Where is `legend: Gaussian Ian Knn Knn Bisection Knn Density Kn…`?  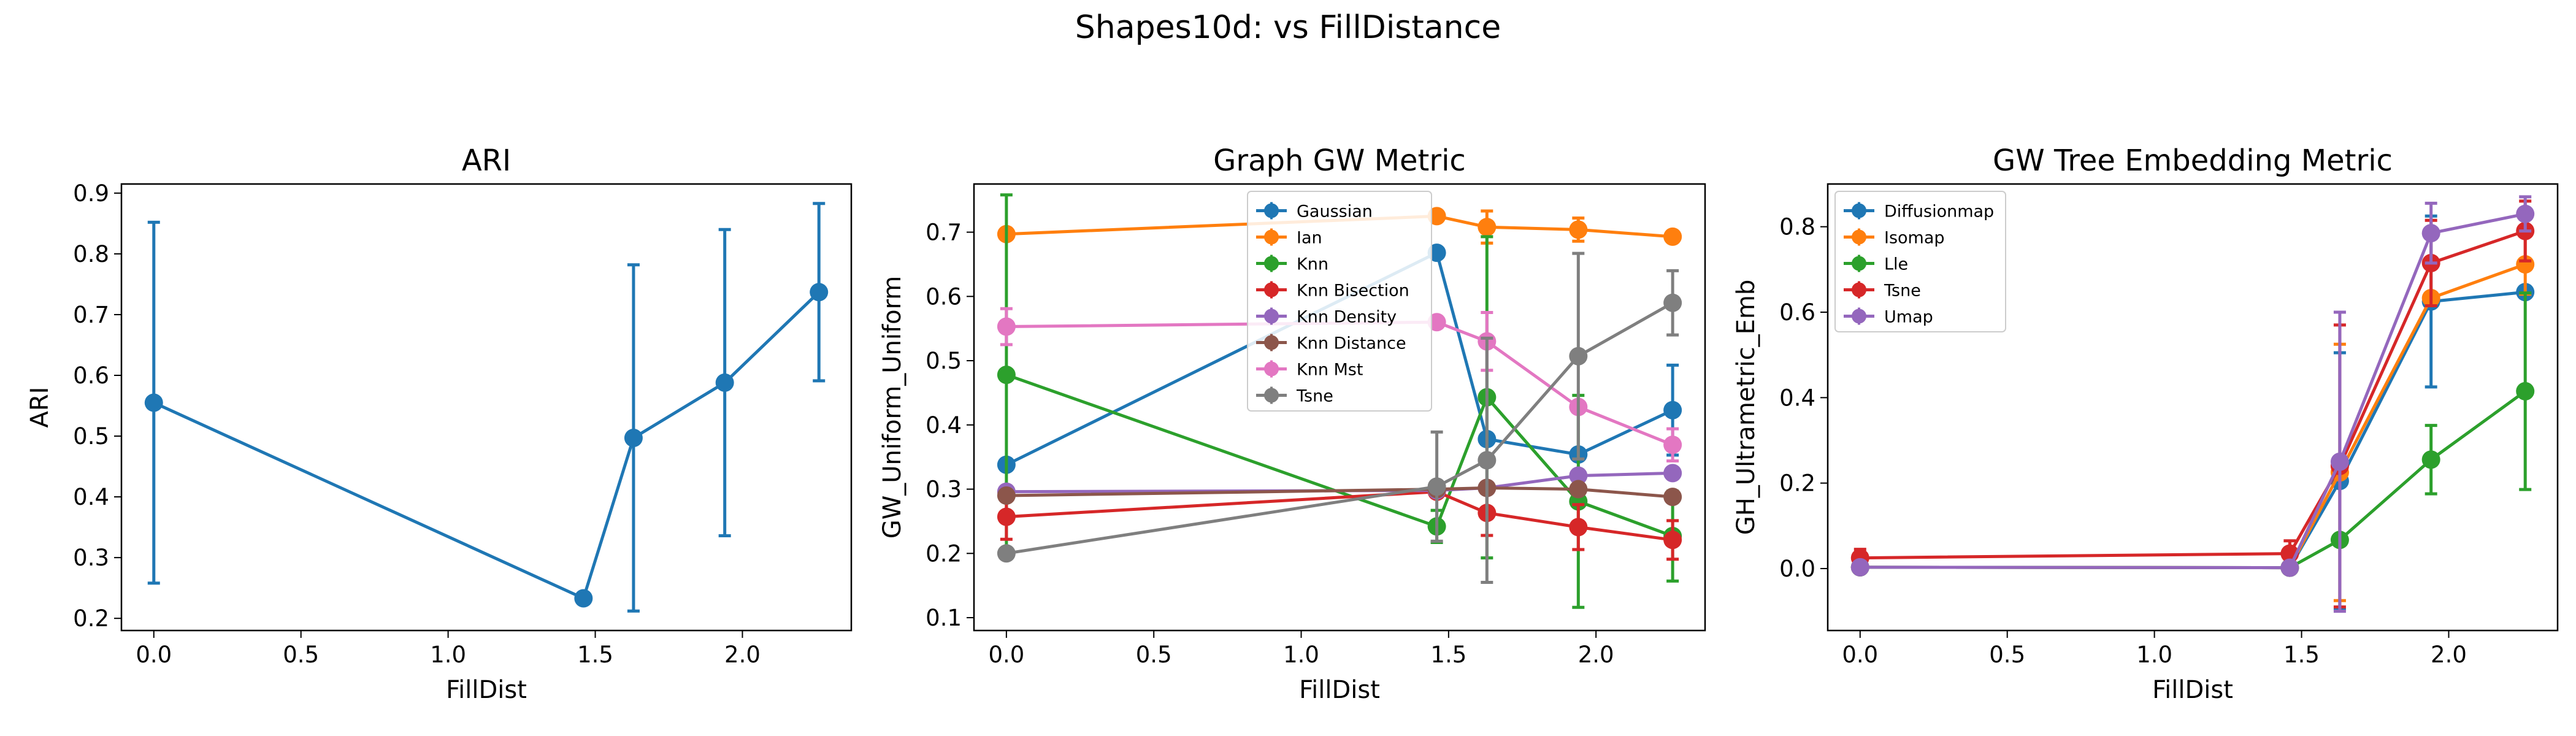
legend: Gaussian Ian Knn Knn Bisection Knn Density Kn… is located at coordinates (1339, 301).